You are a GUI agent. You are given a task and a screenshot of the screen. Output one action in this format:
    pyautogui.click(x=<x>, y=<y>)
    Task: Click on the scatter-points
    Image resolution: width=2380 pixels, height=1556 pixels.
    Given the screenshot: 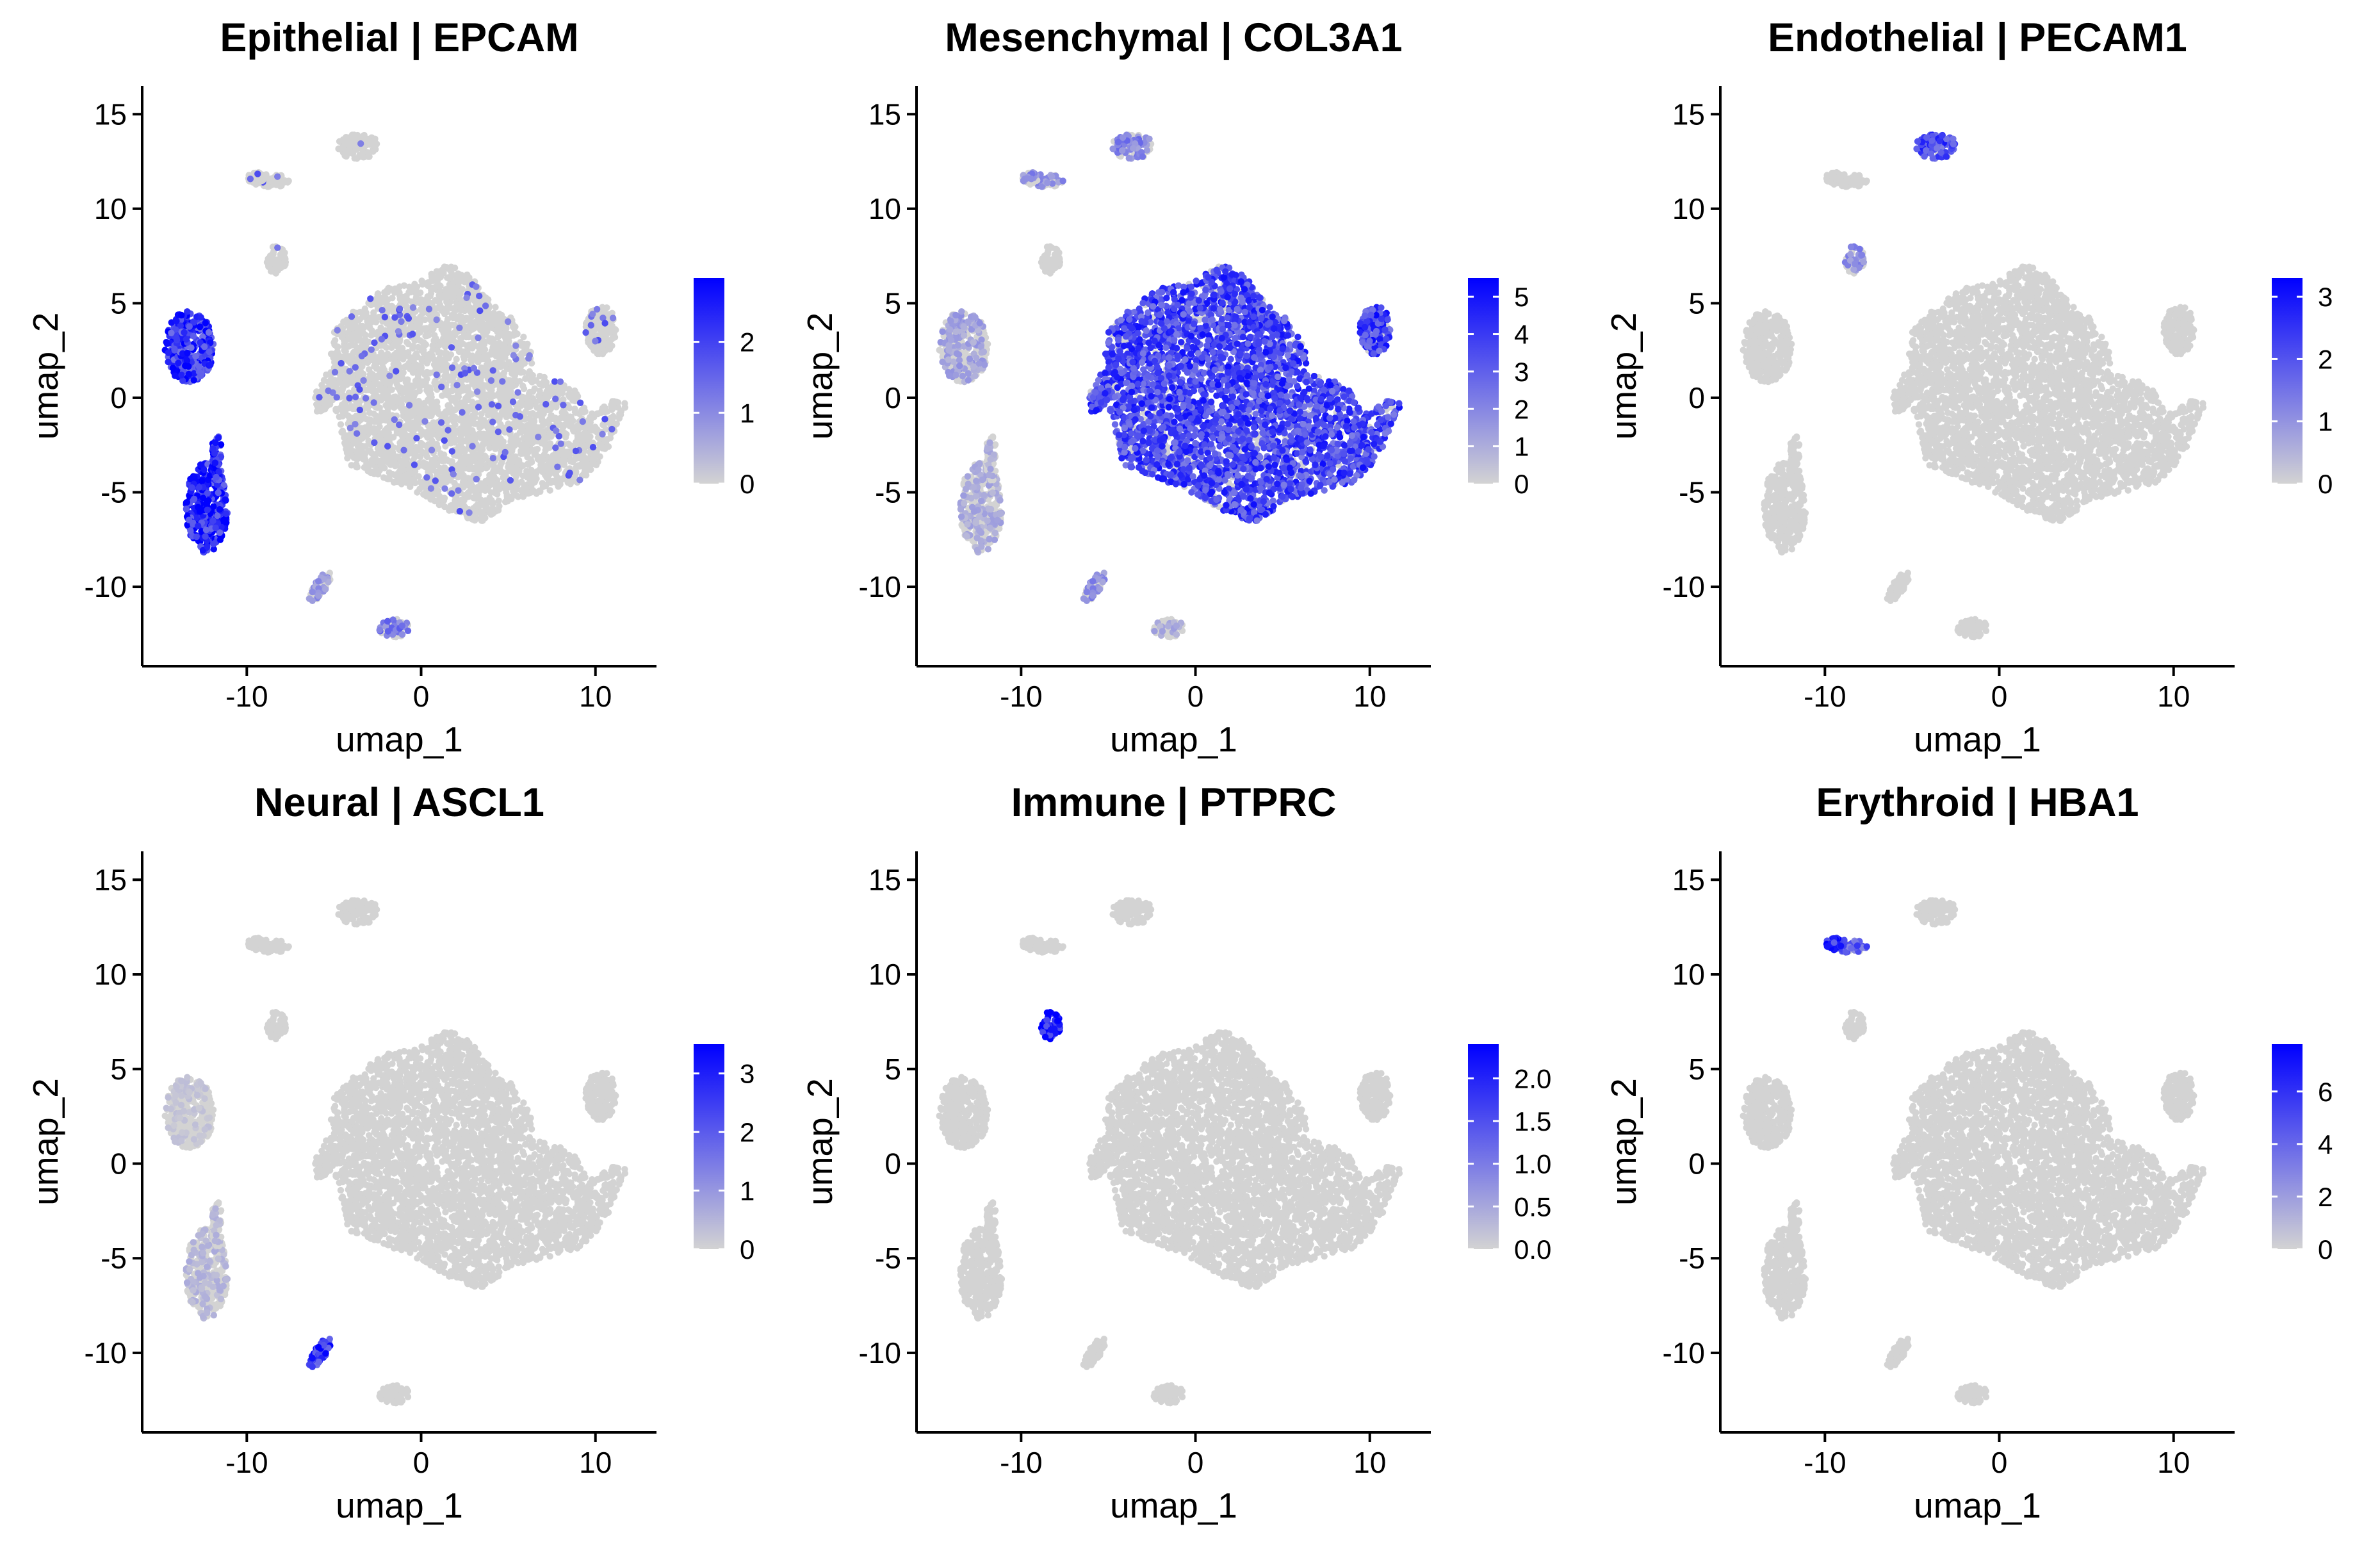 What is the action you would take?
    pyautogui.click(x=395, y=386)
    